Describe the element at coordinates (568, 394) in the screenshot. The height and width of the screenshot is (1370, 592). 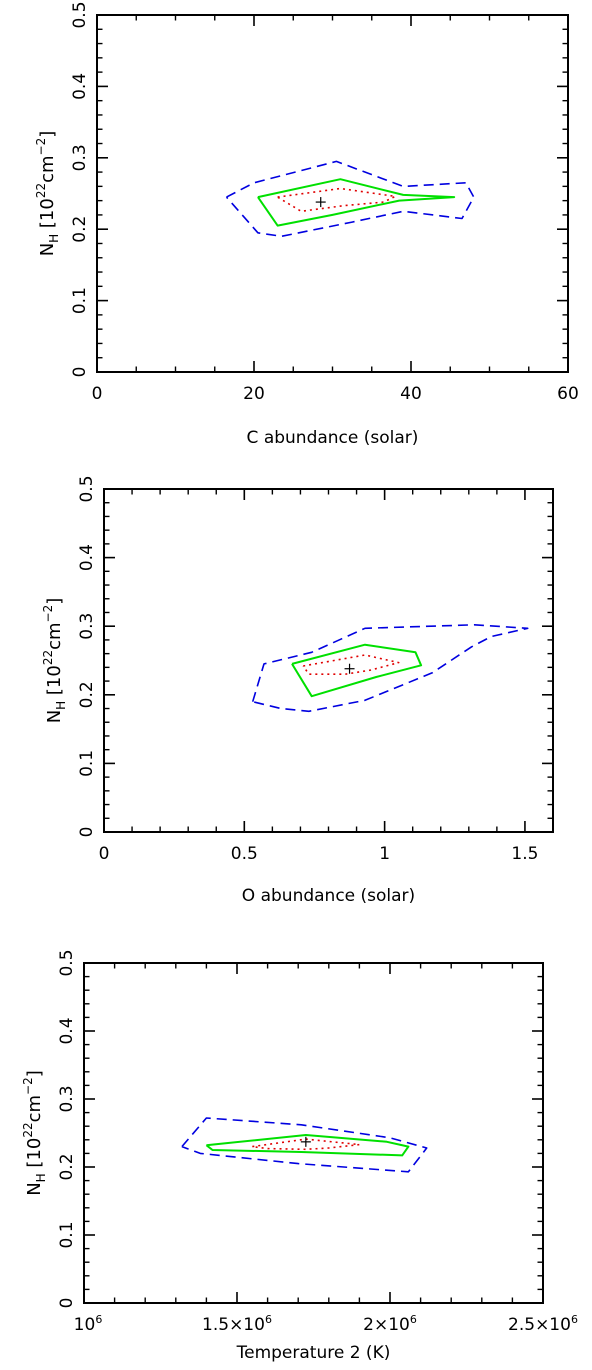
I see `x-tick-label: 60` at that location.